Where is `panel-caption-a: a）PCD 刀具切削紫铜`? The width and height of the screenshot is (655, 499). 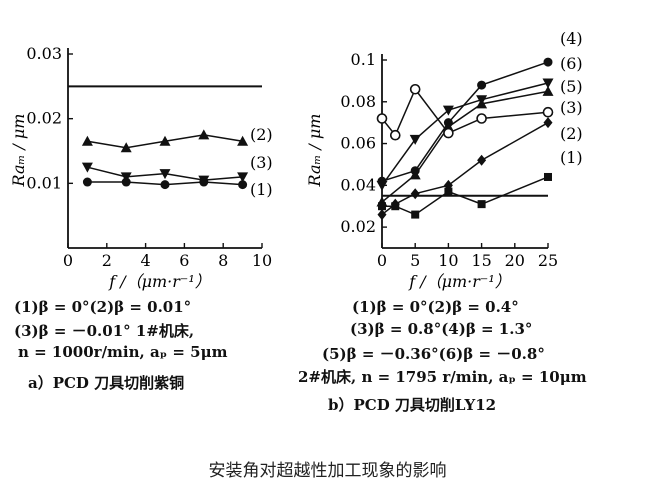 panel-caption-a: a）PCD 刀具切削紫铜 is located at coordinates (106, 383).